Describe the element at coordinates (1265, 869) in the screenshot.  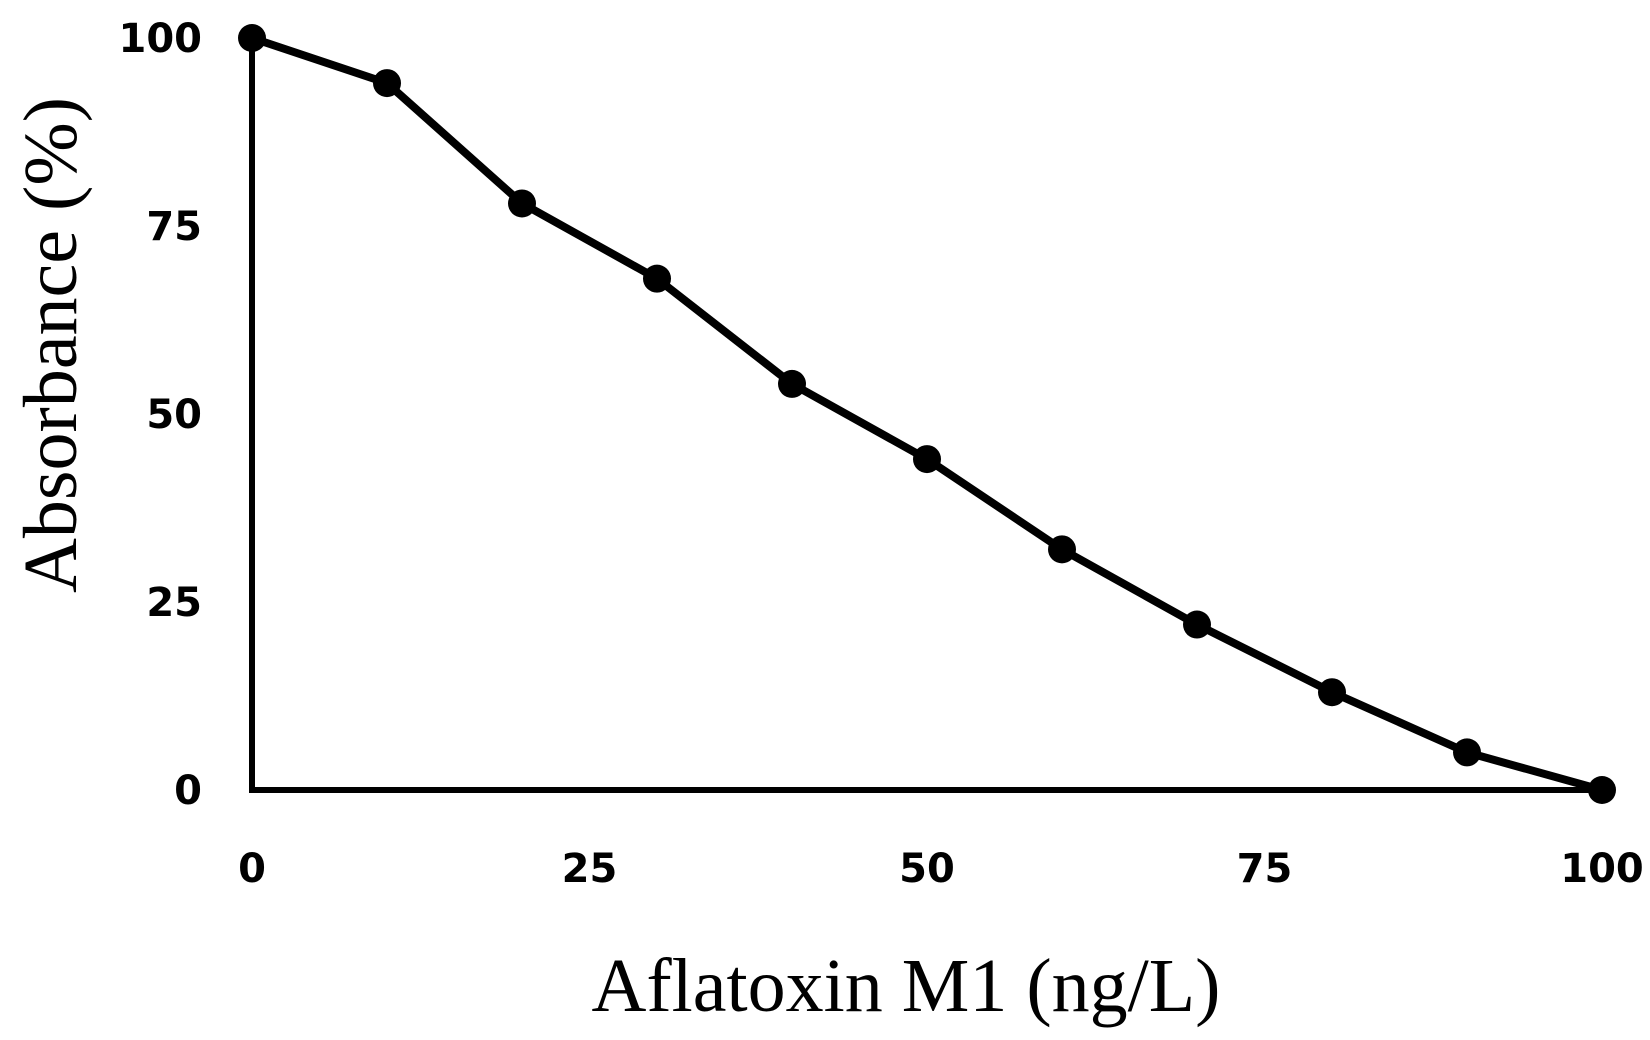
I see `x-tick-label: 75` at that location.